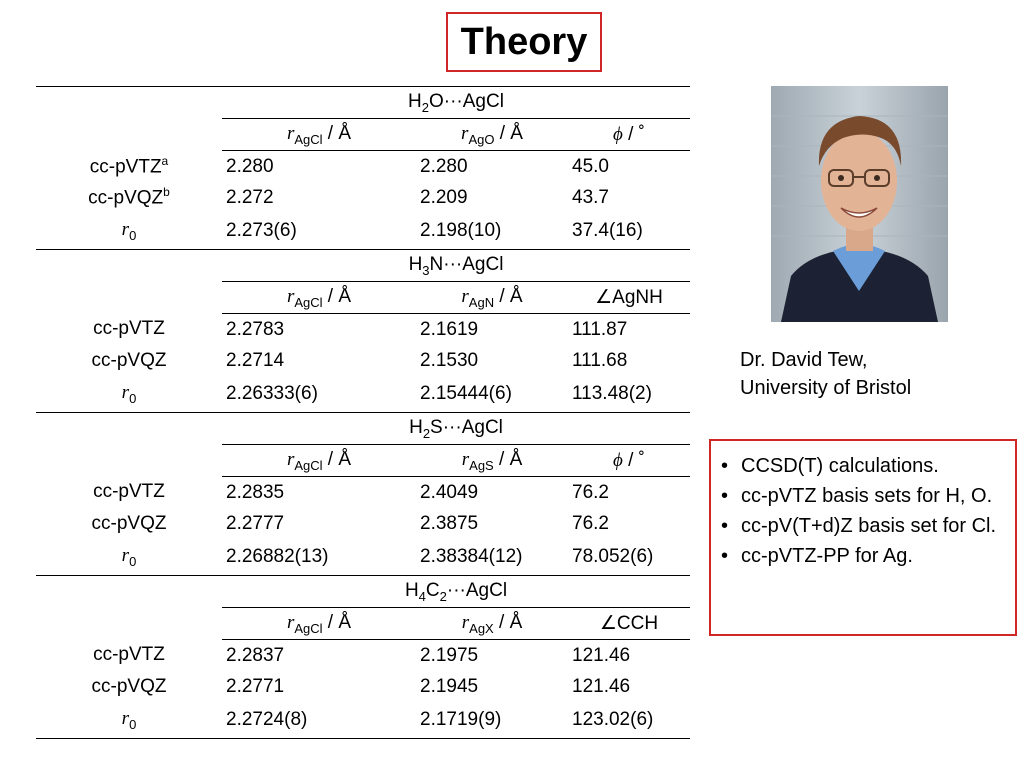 The height and width of the screenshot is (768, 1024). Describe the element at coordinates (255, 329) in the screenshot. I see `table-cell: 2.2783` at that location.